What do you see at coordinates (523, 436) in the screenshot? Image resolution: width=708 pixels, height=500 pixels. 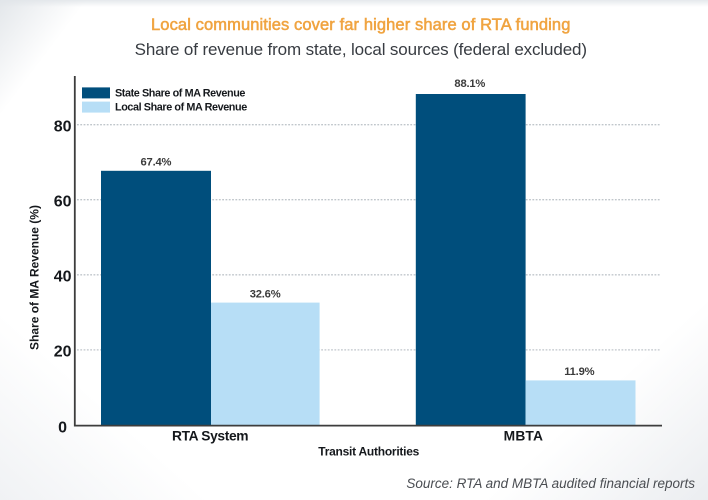 I see `svg-text: MBTA` at bounding box center [523, 436].